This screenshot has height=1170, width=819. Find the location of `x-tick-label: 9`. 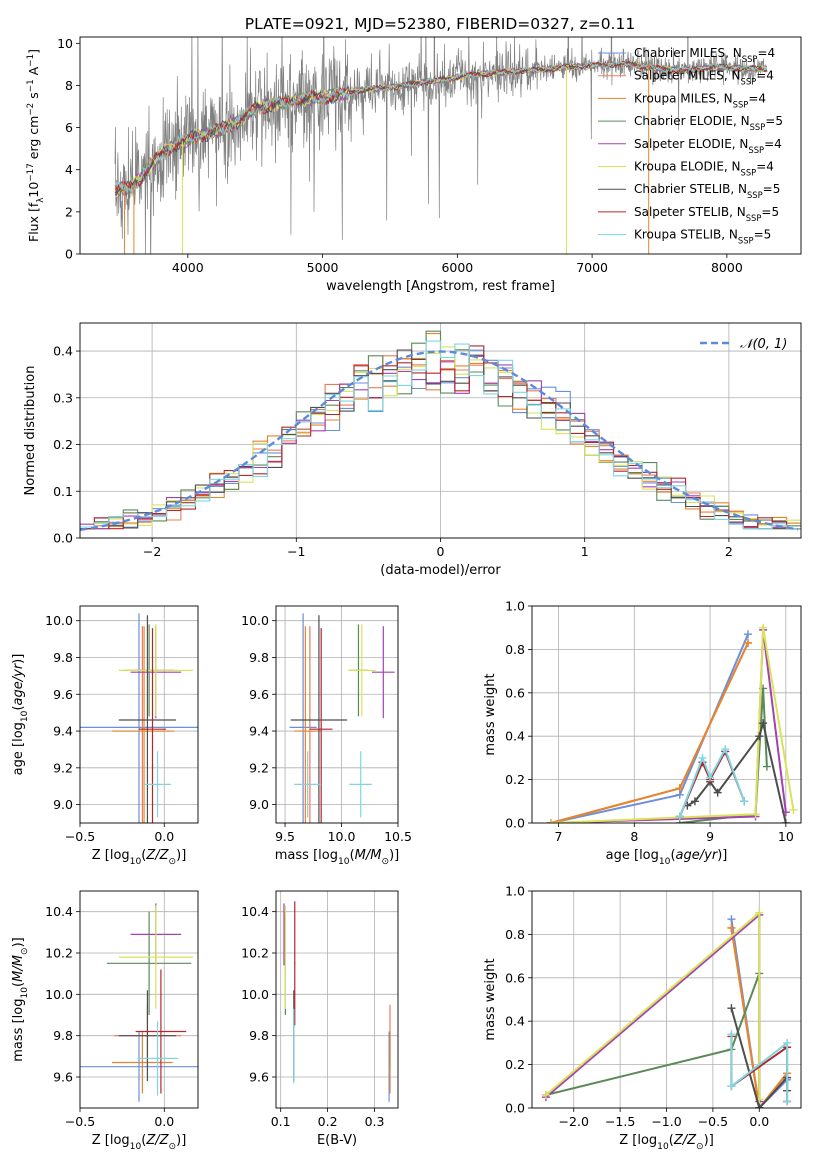

x-tick-label: 9 is located at coordinates (710, 836).